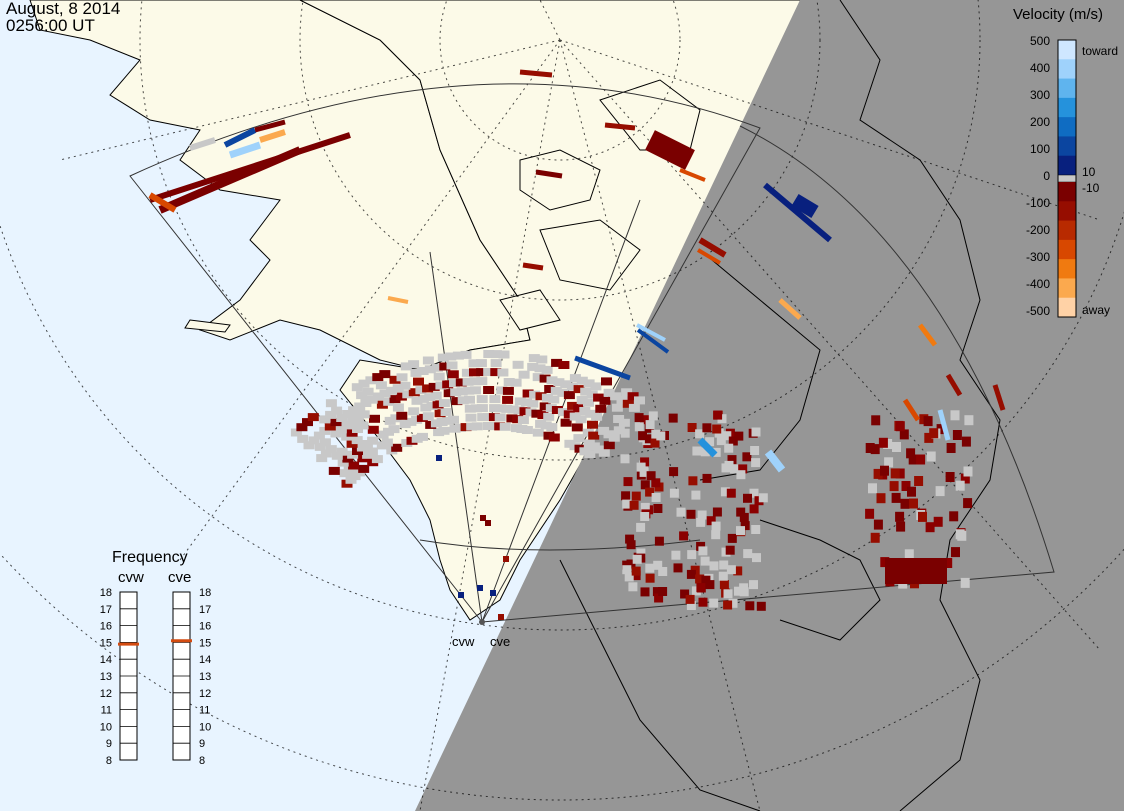 This screenshot has width=1124, height=811. What do you see at coordinates (1096, 310) in the screenshot?
I see `colorbar-away-label: away` at bounding box center [1096, 310].